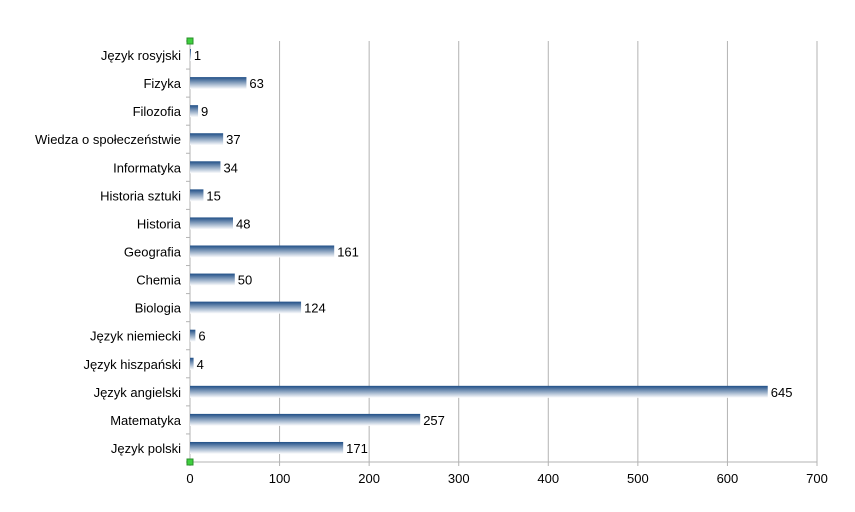  I want to click on category-label: Biologia, so click(158, 308).